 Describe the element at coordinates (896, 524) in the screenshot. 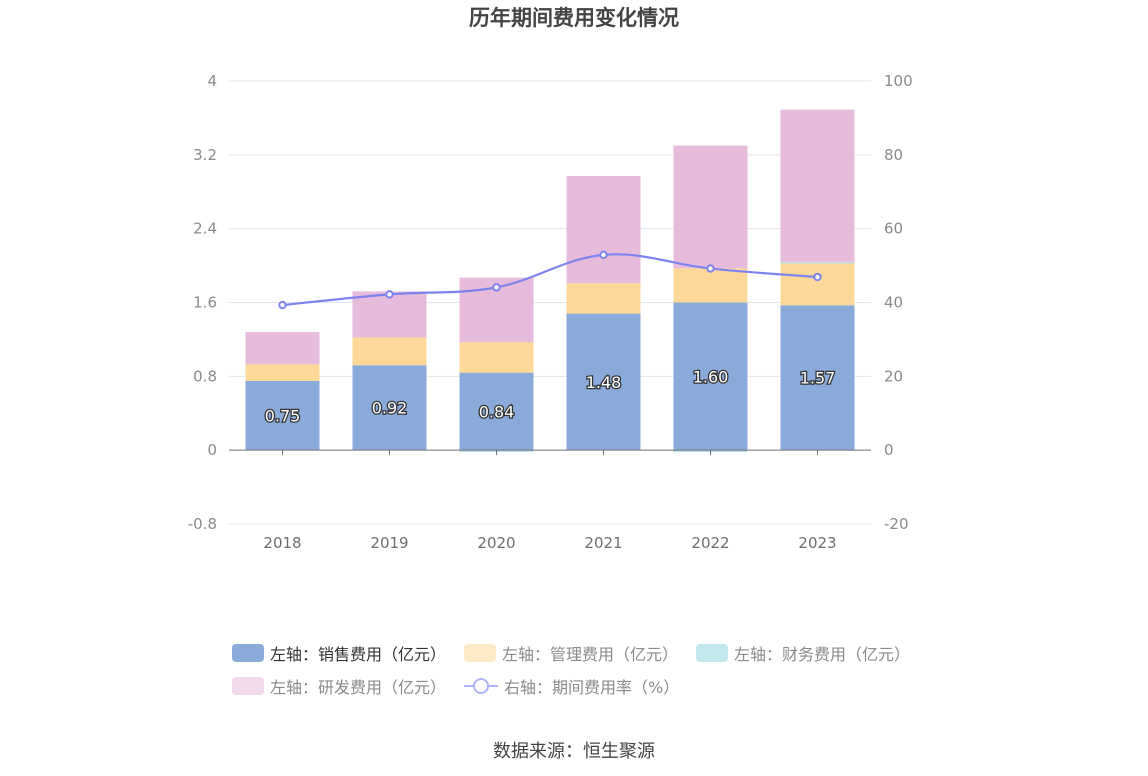

I see `right-axis-tick-label: -20` at that location.